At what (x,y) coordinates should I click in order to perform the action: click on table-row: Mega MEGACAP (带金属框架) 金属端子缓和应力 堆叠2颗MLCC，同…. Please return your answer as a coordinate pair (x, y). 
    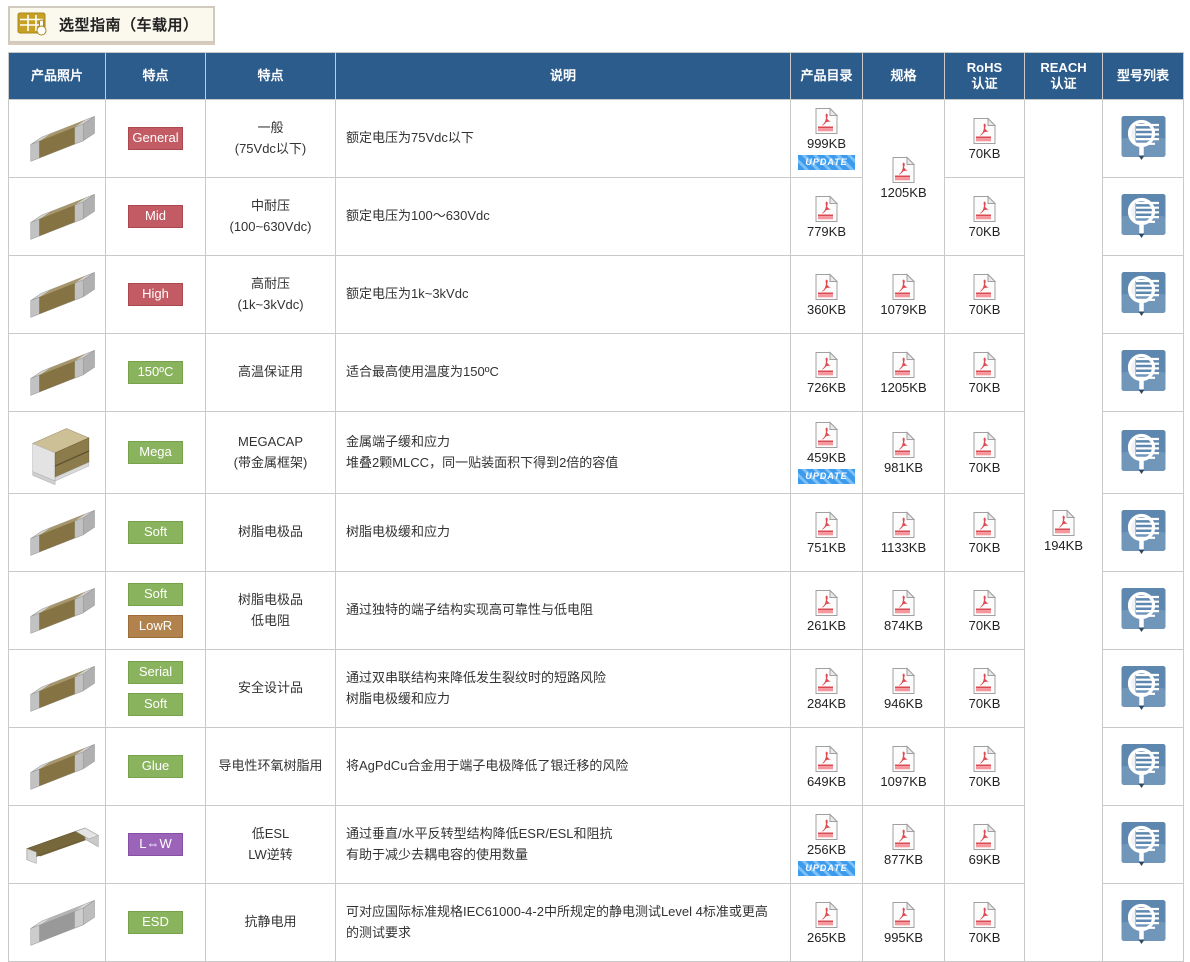
    Looking at the image, I should click on (596, 452).